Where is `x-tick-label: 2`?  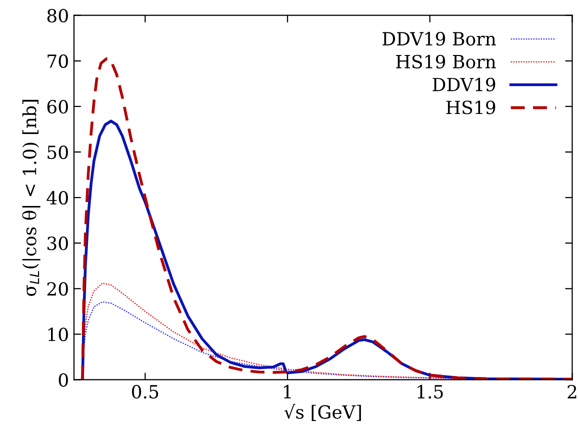
x-tick-label: 2 is located at coordinates (572, 391).